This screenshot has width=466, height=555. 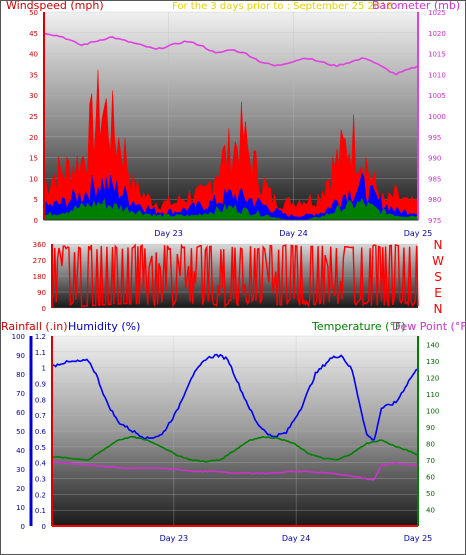 I want to click on climate-day-label: Day 25, so click(x=418, y=538).